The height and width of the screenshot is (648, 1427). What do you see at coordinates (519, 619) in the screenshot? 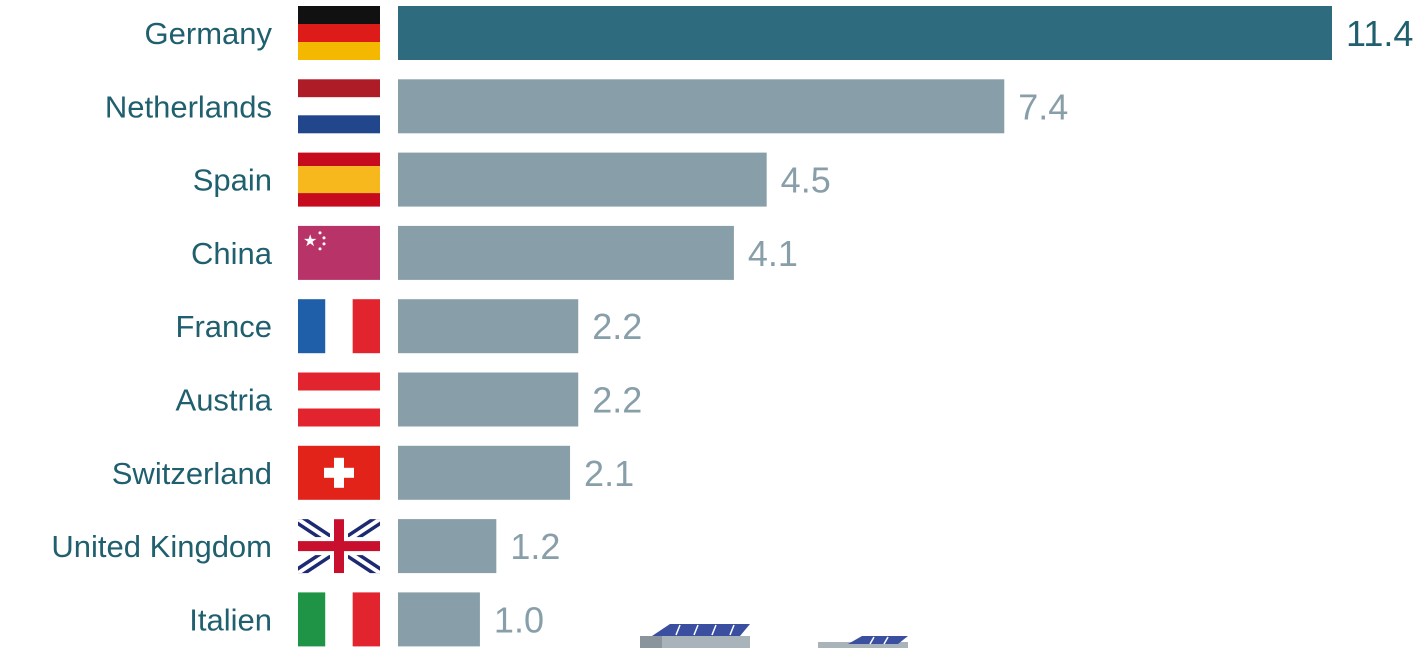
I see `value-label: 1.0` at bounding box center [519, 619].